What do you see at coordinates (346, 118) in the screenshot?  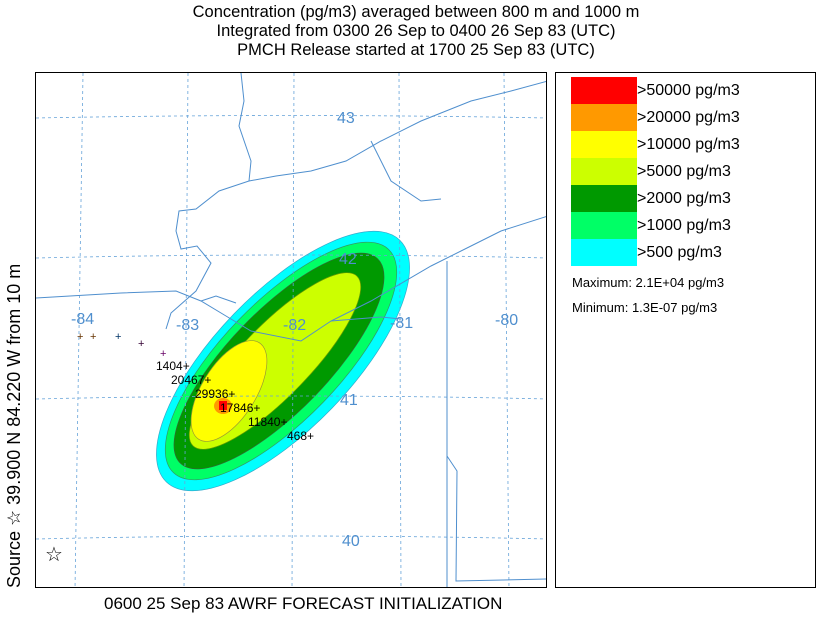 I see `lat-label: 43` at bounding box center [346, 118].